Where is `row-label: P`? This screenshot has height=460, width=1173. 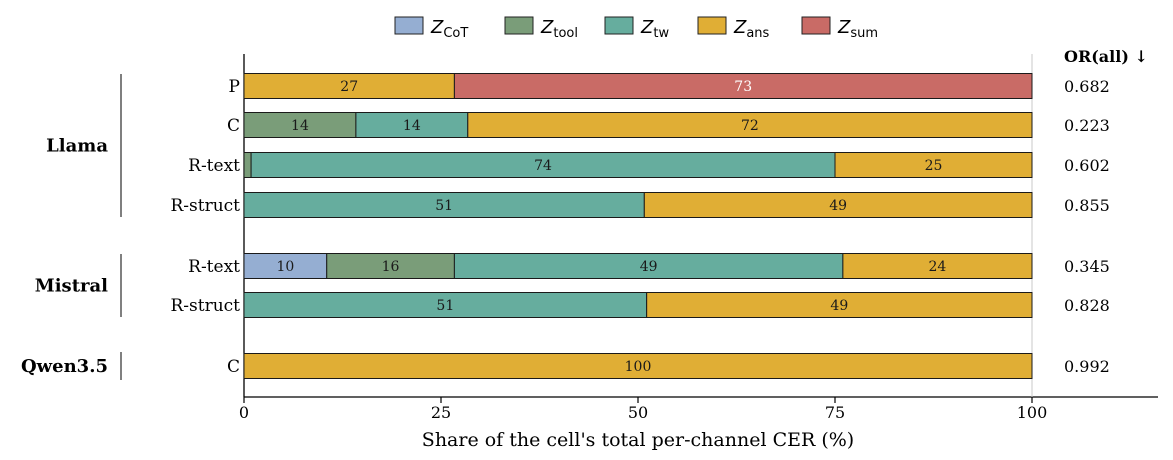
row-label: P is located at coordinates (234, 87).